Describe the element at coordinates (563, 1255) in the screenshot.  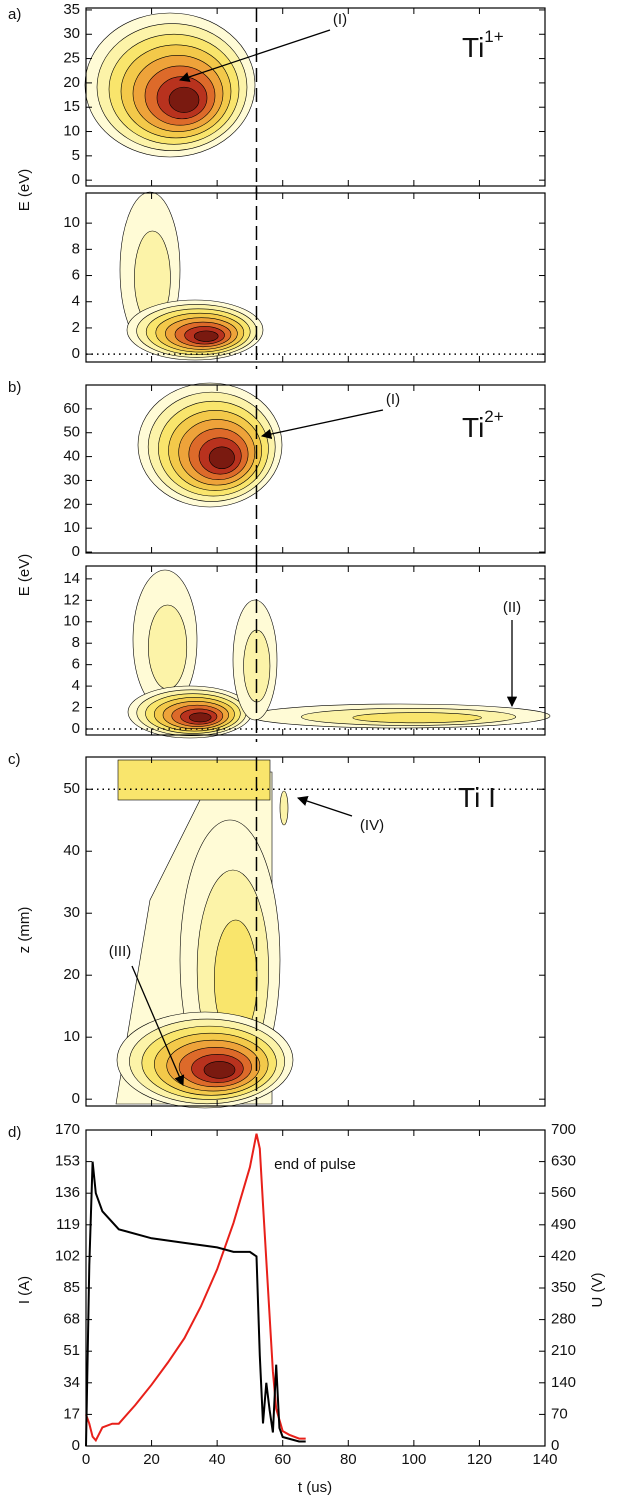
I see `y2-tick-label: 420` at that location.